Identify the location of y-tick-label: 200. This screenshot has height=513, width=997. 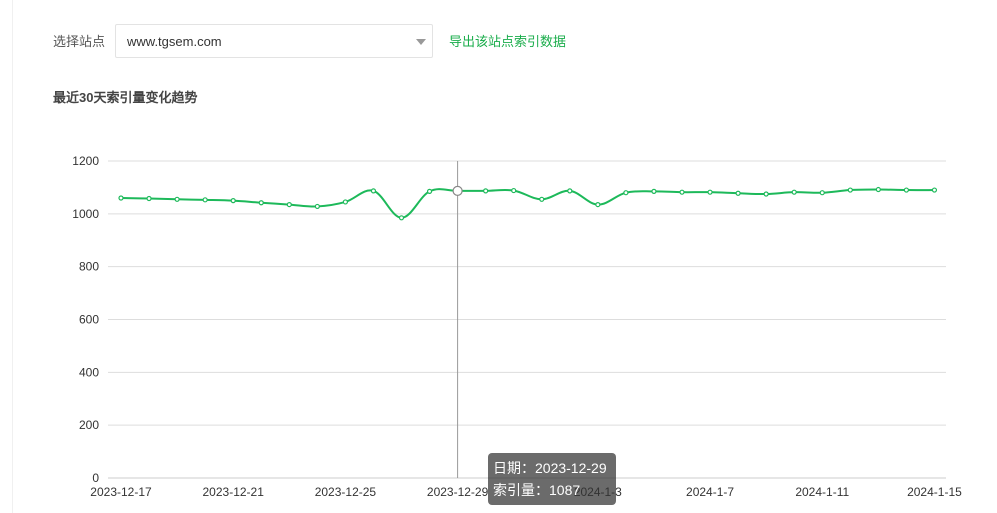
(89, 425).